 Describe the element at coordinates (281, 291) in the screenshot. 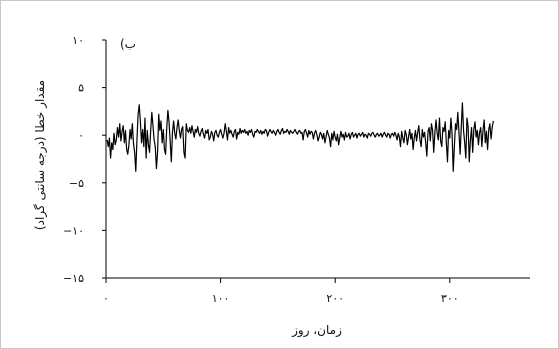

I see `x-ticks: ۰ ۱۰۰ ۲۰۰ ۳۰۰` at that location.